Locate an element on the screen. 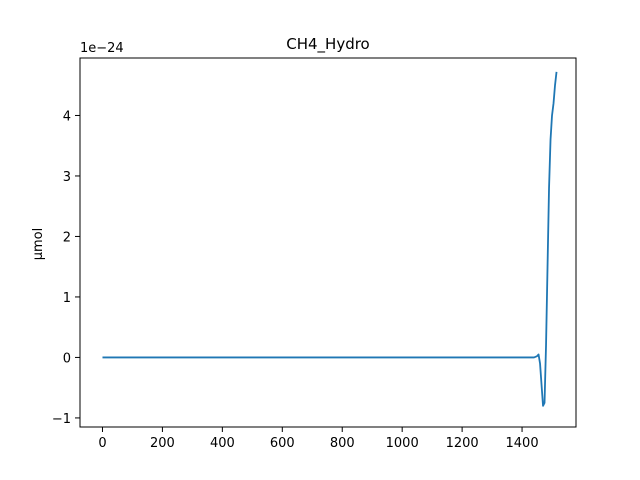 The image size is (640, 480). y-tick-label: 4 is located at coordinates (67, 116).